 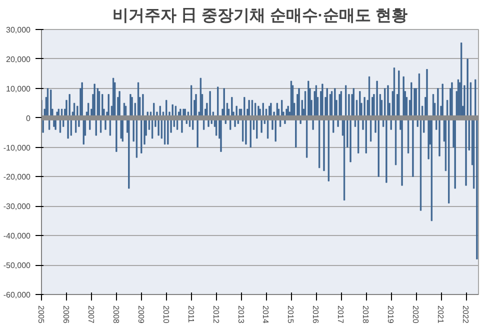 What do you see at coordinates (19, 89) in the screenshot?
I see `y-tick-label: 10,000` at bounding box center [19, 89].